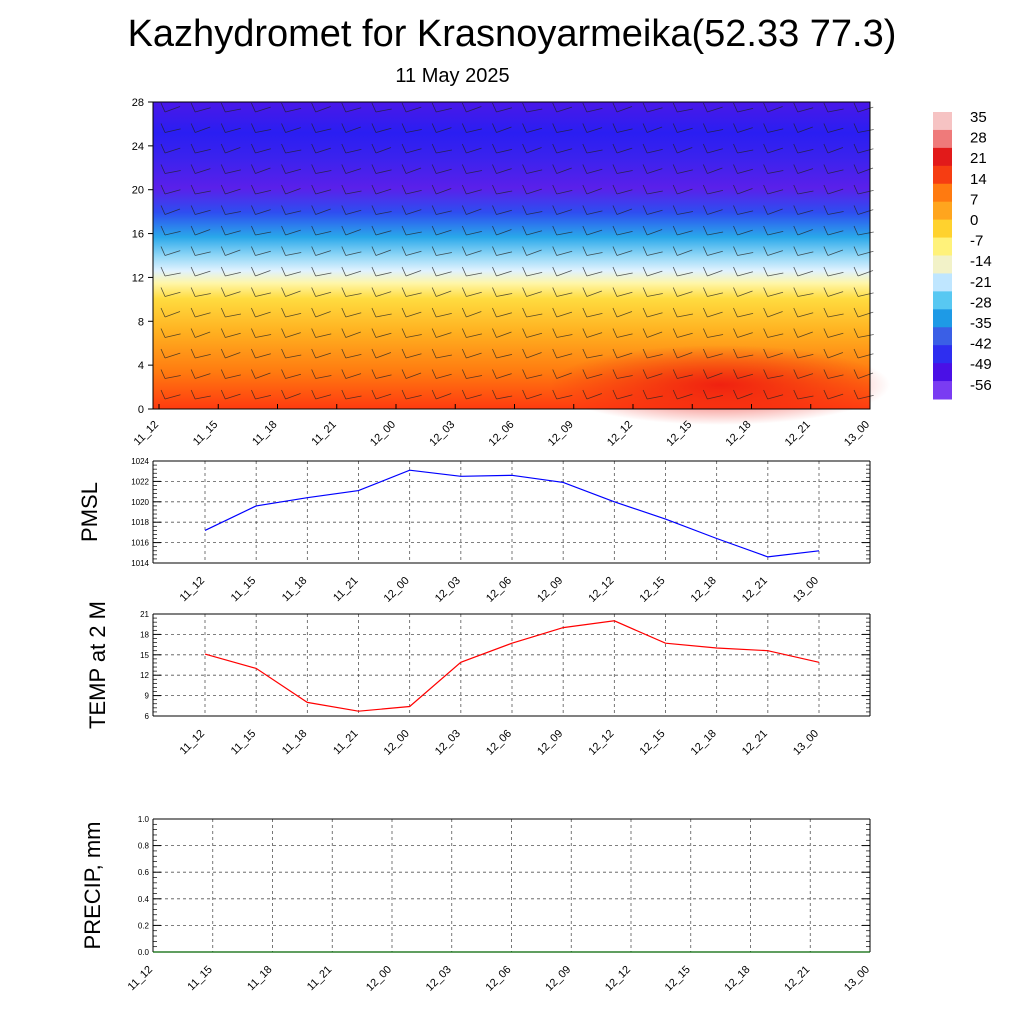 The image size is (1024, 1024). What do you see at coordinates (138, 191) in the screenshot?
I see `section-y-tick-label: 20` at bounding box center [138, 191].